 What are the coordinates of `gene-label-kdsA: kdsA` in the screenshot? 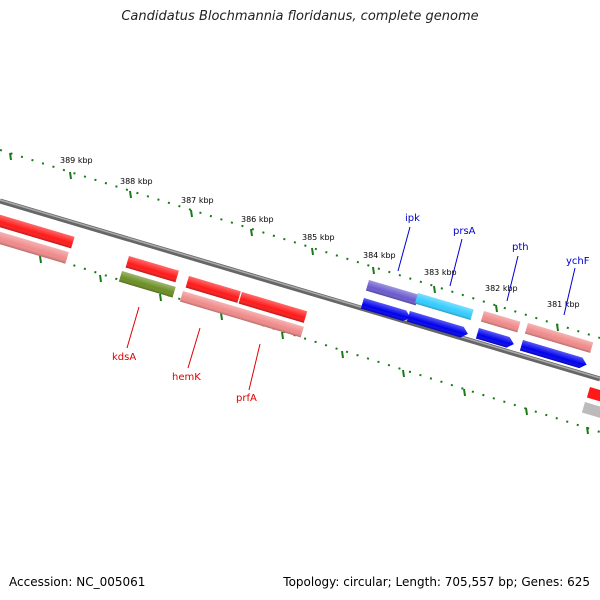 It's located at (124, 357).